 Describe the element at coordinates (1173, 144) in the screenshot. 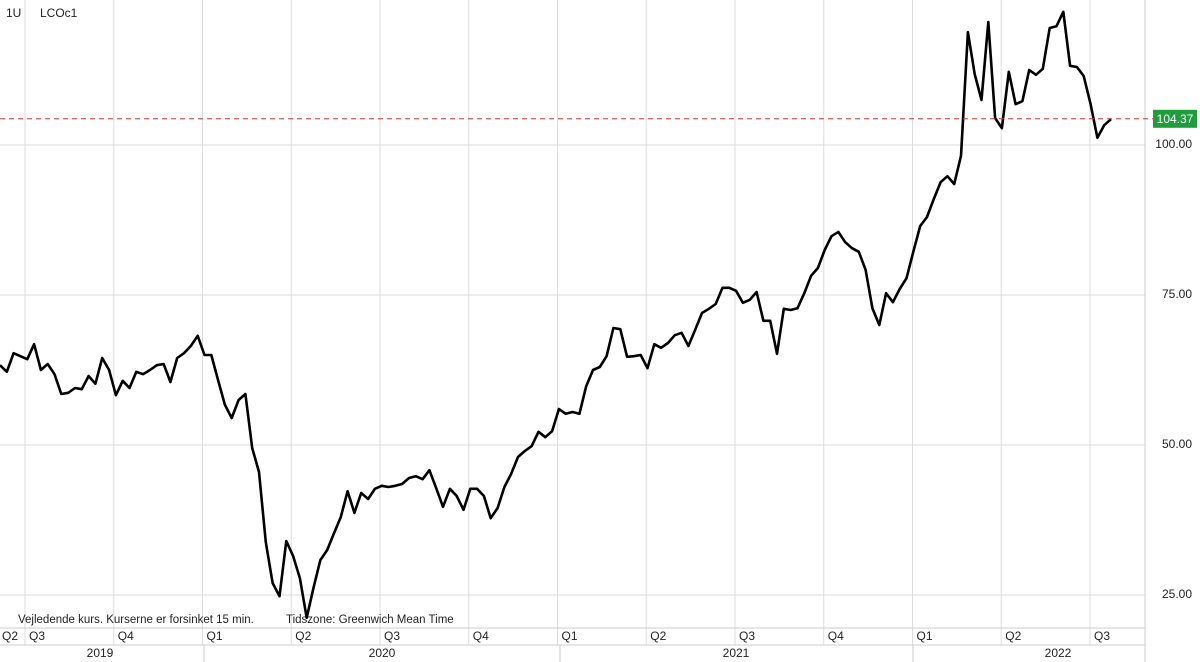

I see `y-tick-label: 100.00` at that location.